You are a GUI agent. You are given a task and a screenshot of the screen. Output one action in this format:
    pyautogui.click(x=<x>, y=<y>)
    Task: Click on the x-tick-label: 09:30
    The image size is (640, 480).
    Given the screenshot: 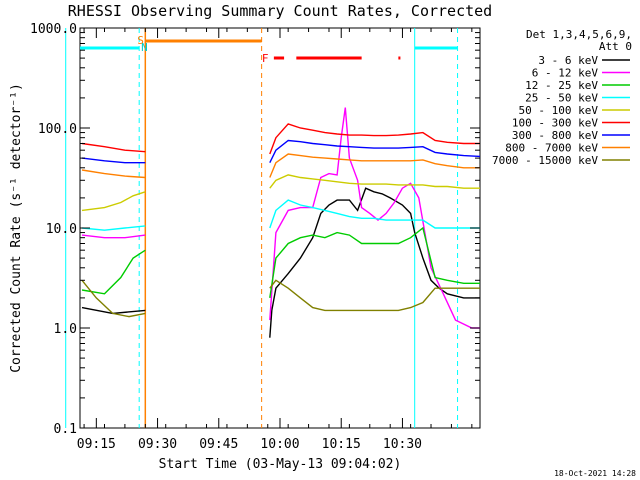 What is the action you would take?
    pyautogui.click(x=157, y=444)
    